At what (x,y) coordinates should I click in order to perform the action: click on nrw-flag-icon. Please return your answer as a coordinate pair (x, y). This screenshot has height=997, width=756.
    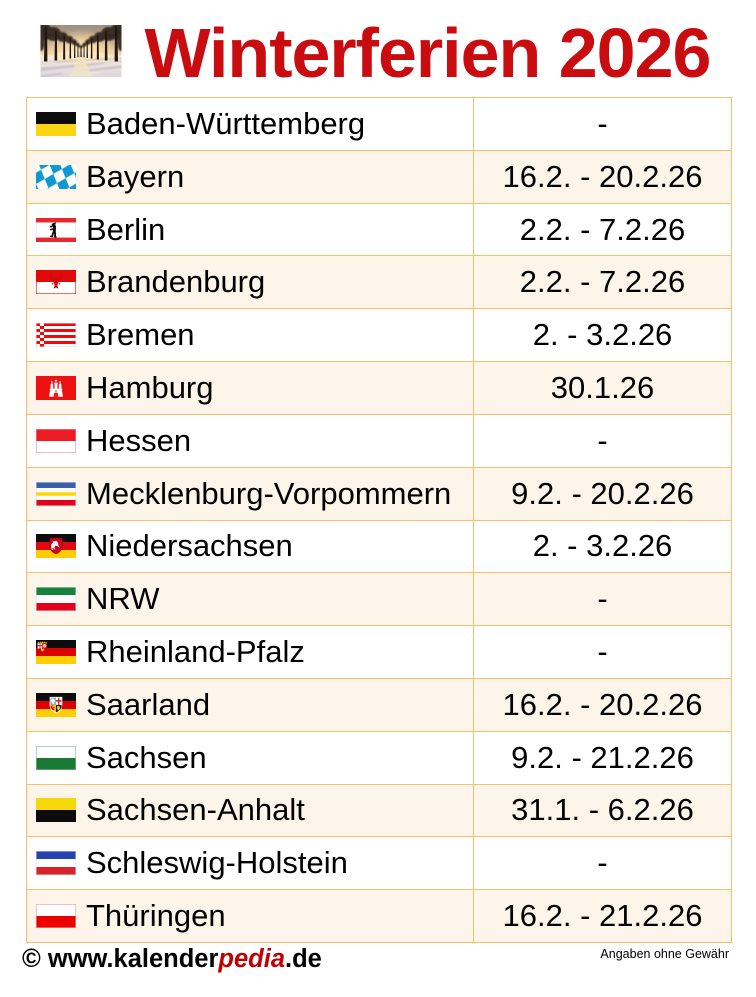
    Looking at the image, I should click on (56, 599).